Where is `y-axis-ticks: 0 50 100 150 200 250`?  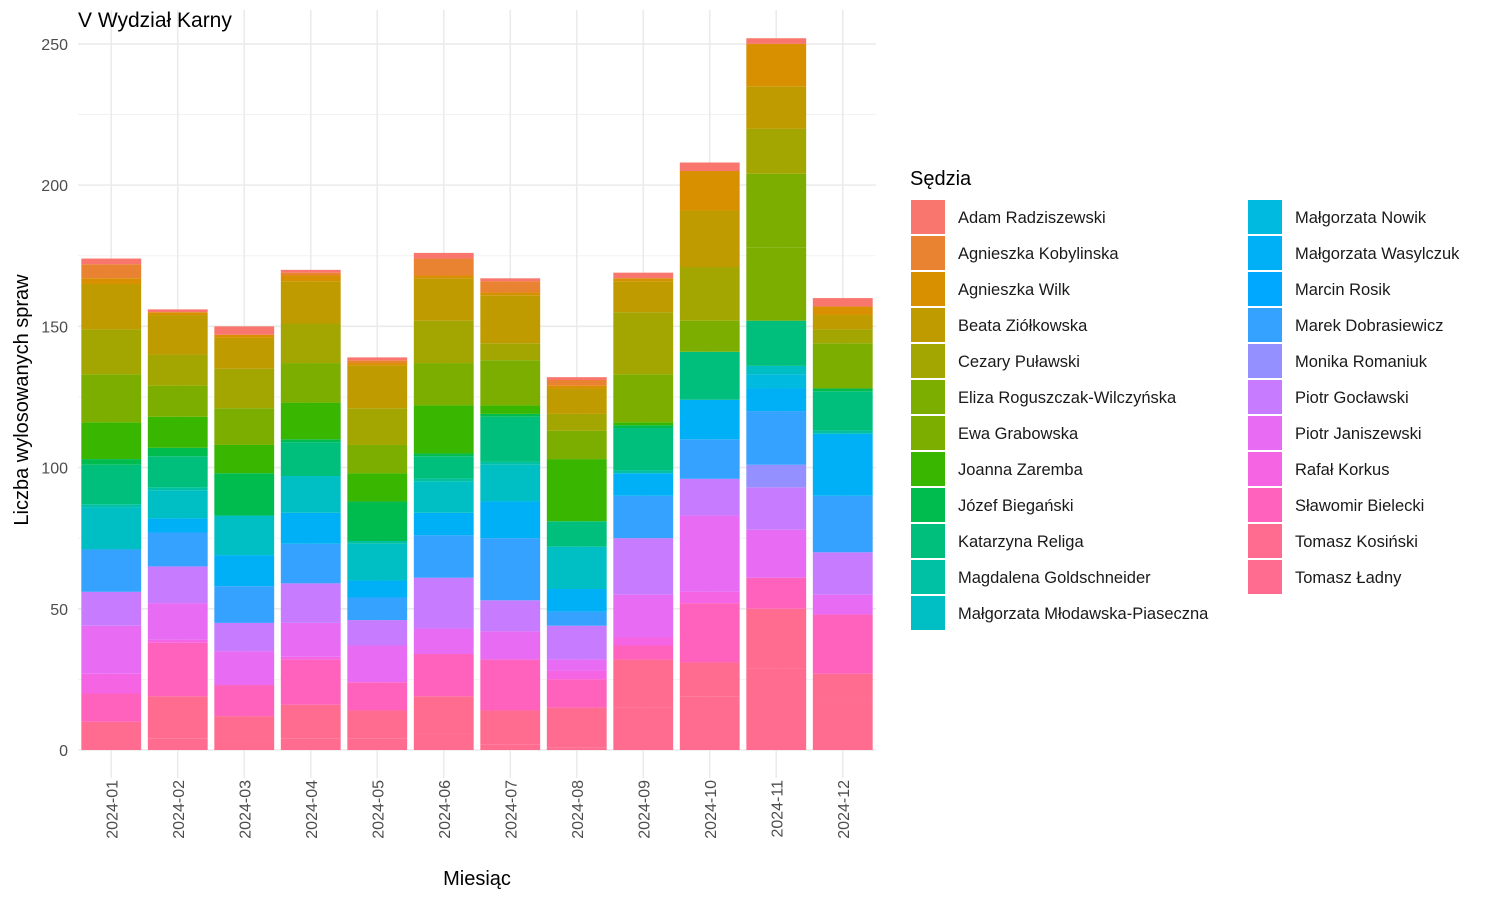
y-axis-ticks: 0 50 100 150 200 250 is located at coordinates (54, 398).